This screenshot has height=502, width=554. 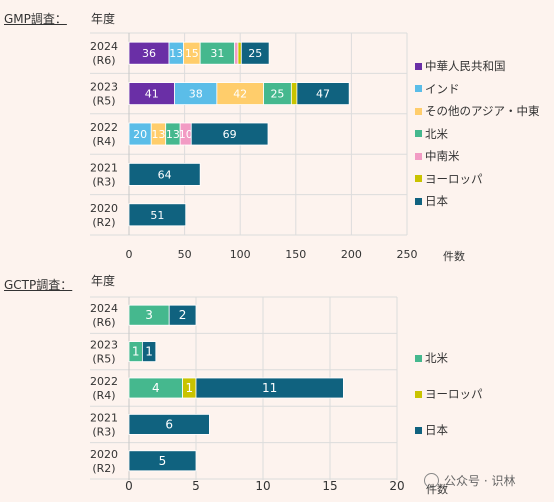 What do you see at coordinates (38, 285) in the screenshot?
I see `gctp-section-label: GCTP調査：` at bounding box center [38, 285].